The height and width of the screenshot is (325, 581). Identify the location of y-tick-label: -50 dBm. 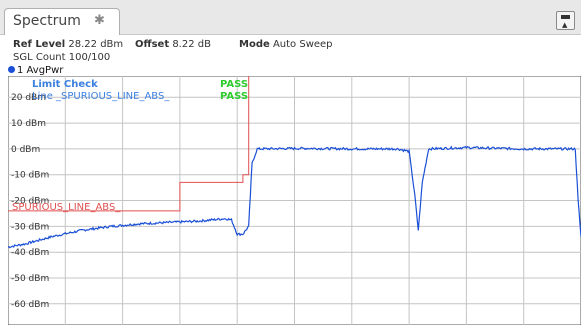
(30, 279).